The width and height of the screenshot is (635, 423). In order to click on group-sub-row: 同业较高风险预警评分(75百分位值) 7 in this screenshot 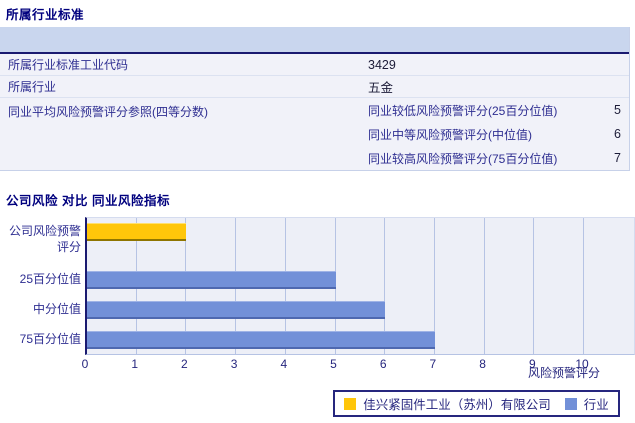, I will do `click(498, 158)`.